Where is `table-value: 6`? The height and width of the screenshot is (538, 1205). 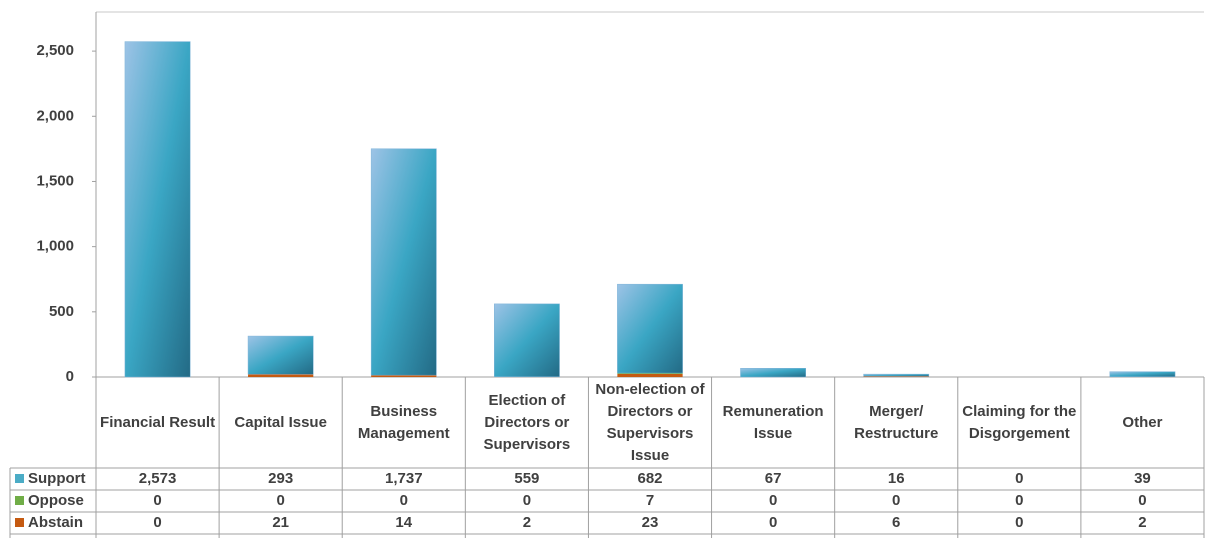 table-value: 6 is located at coordinates (896, 522).